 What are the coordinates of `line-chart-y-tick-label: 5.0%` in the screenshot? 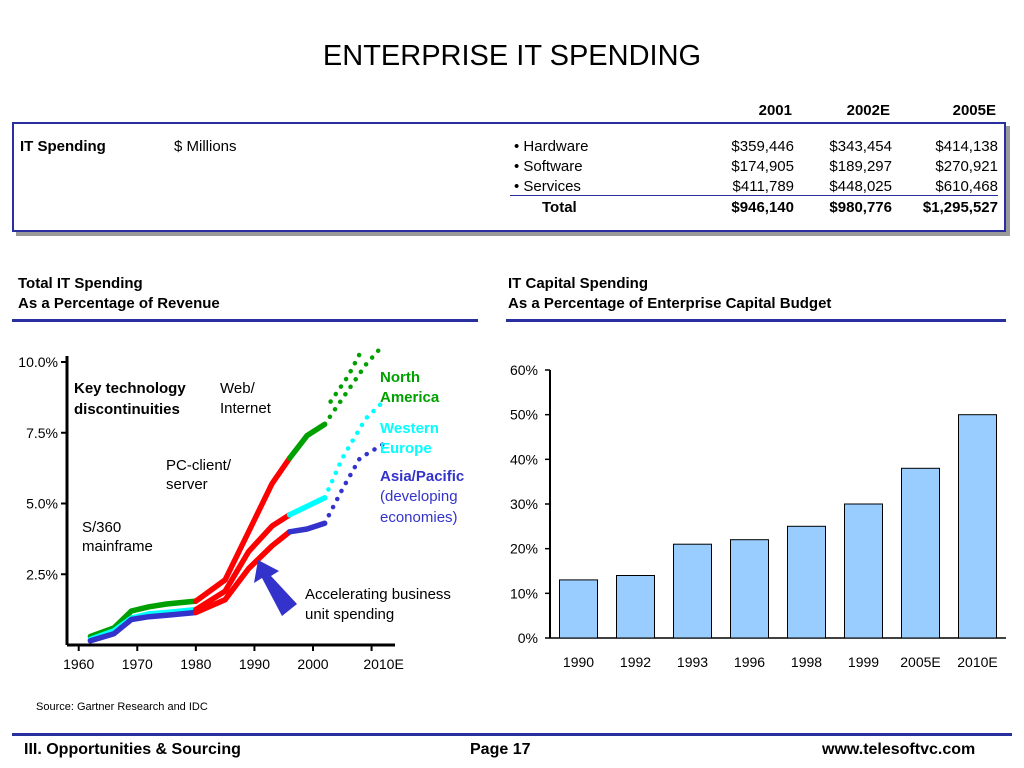 It's located at (42, 504).